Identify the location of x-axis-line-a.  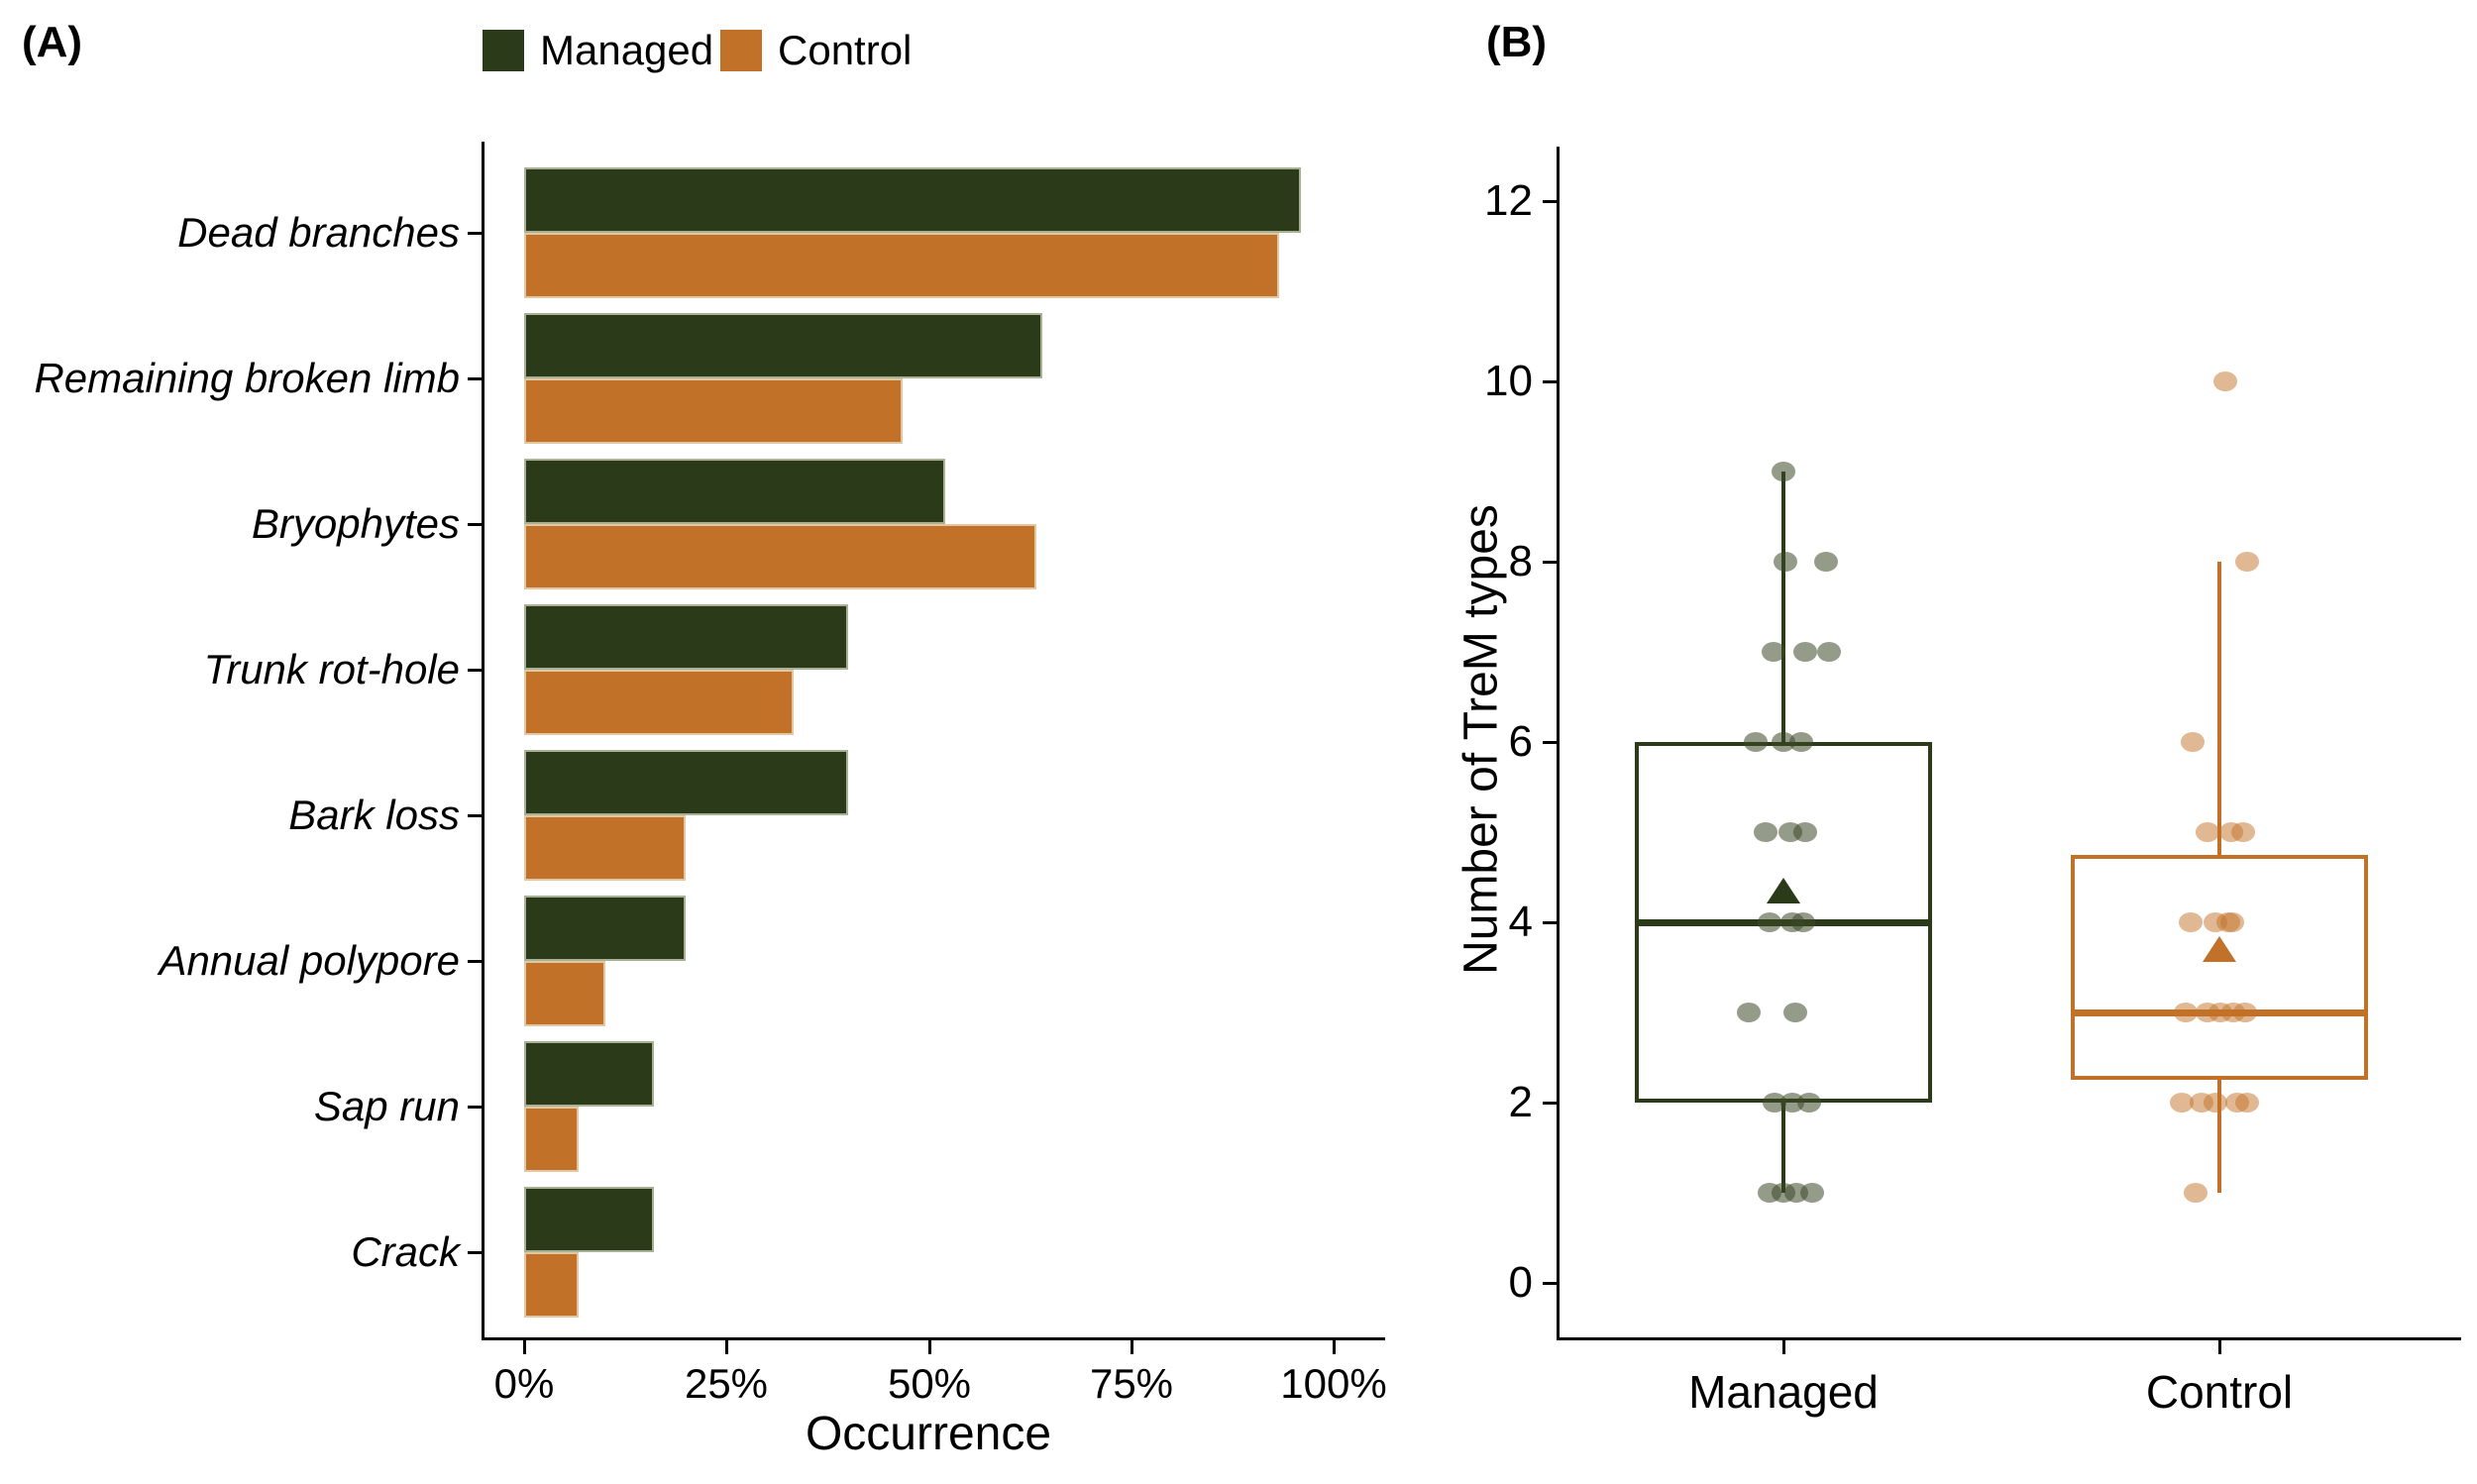
(934, 1339).